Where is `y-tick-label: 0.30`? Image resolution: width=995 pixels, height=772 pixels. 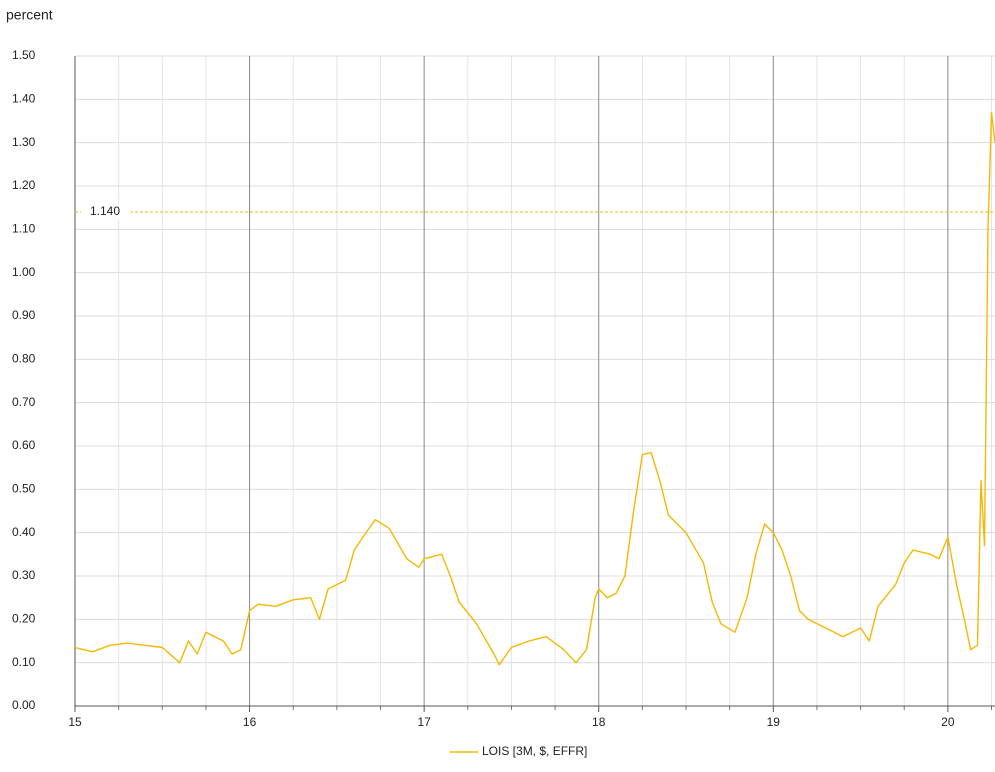 y-tick-label: 0.30 is located at coordinates (24, 575).